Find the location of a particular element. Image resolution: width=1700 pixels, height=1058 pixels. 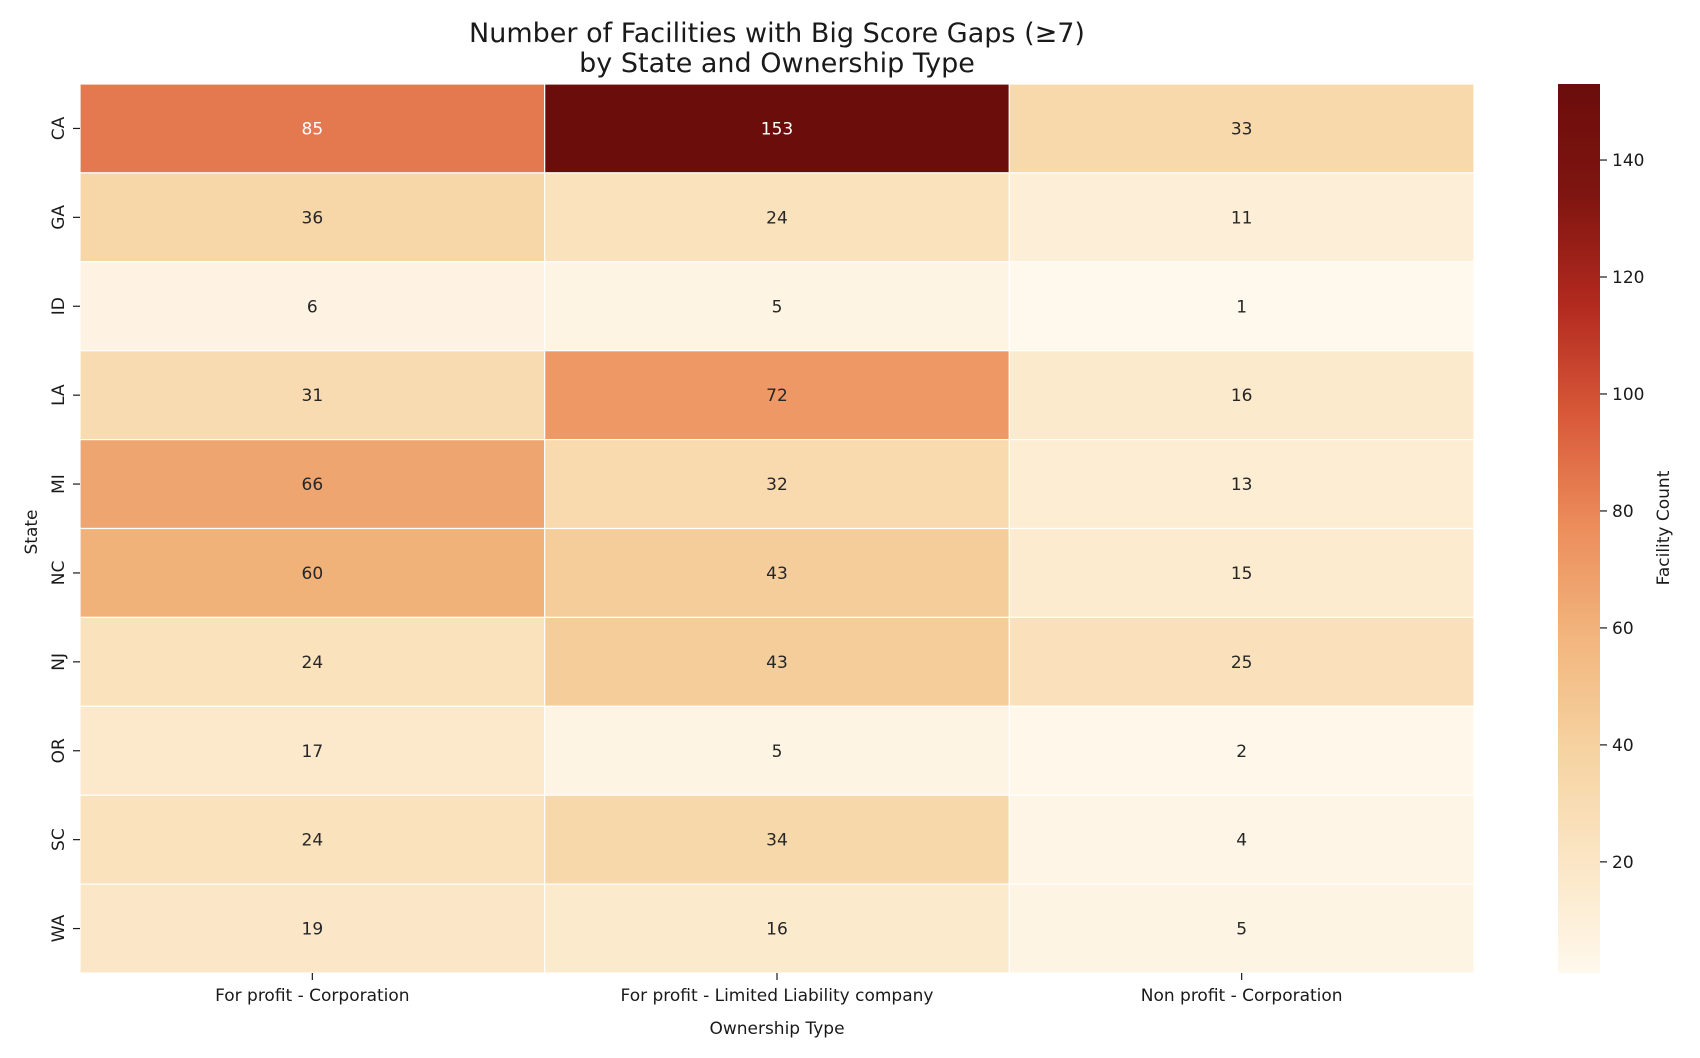

colorbar-tick-label: 20 is located at coordinates (1623, 863).